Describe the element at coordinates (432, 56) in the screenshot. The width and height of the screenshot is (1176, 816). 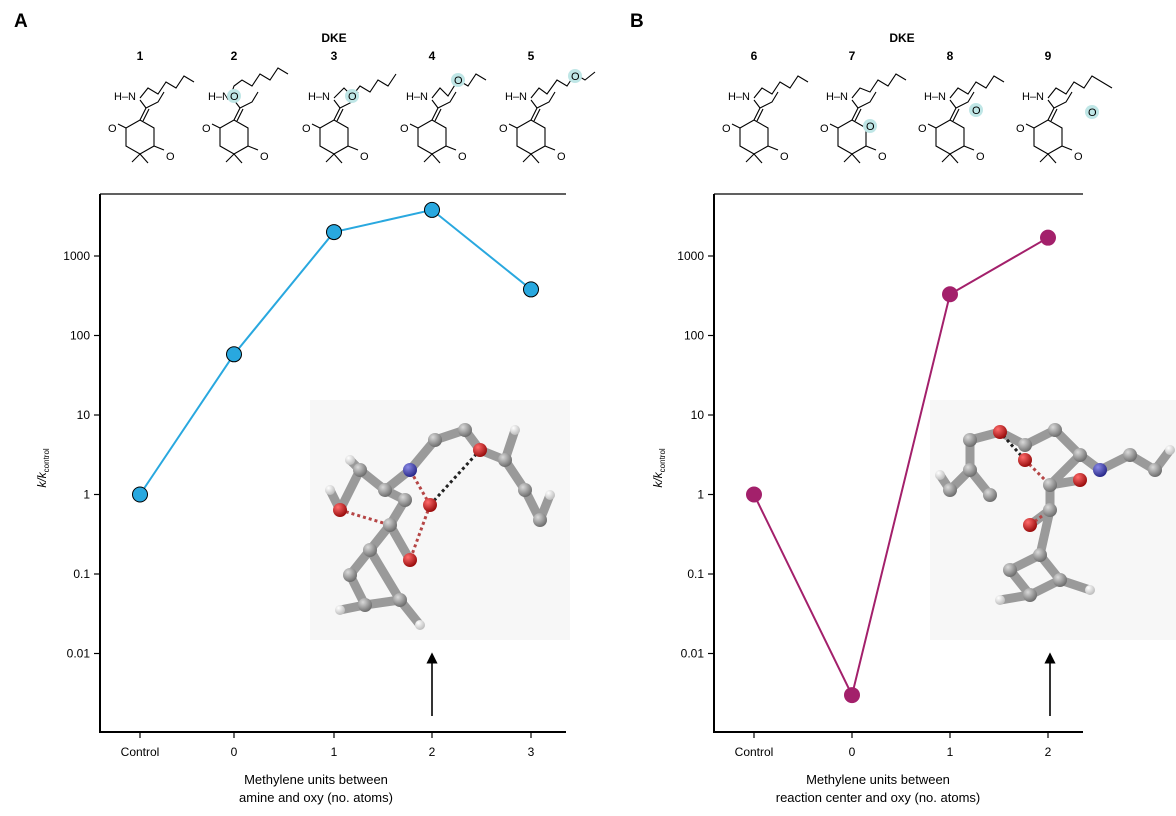
I see `panel-a-compound-label: 4` at that location.